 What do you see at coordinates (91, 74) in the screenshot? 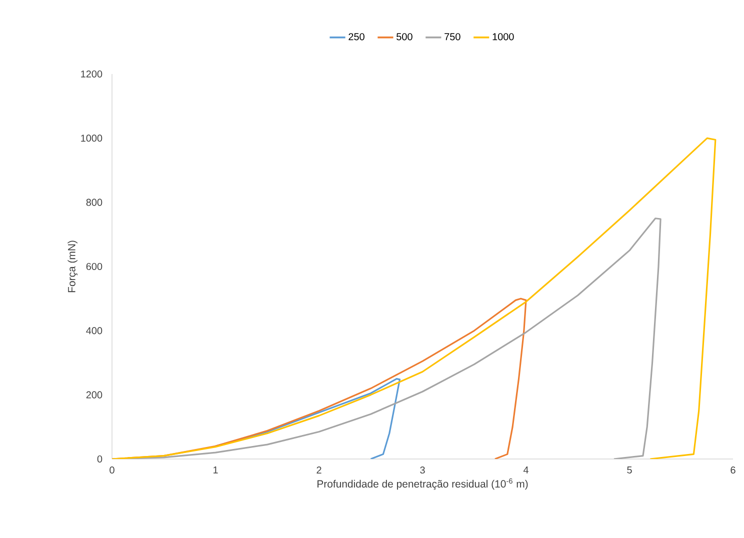
I see `y-tick-label: 1200` at bounding box center [91, 74].